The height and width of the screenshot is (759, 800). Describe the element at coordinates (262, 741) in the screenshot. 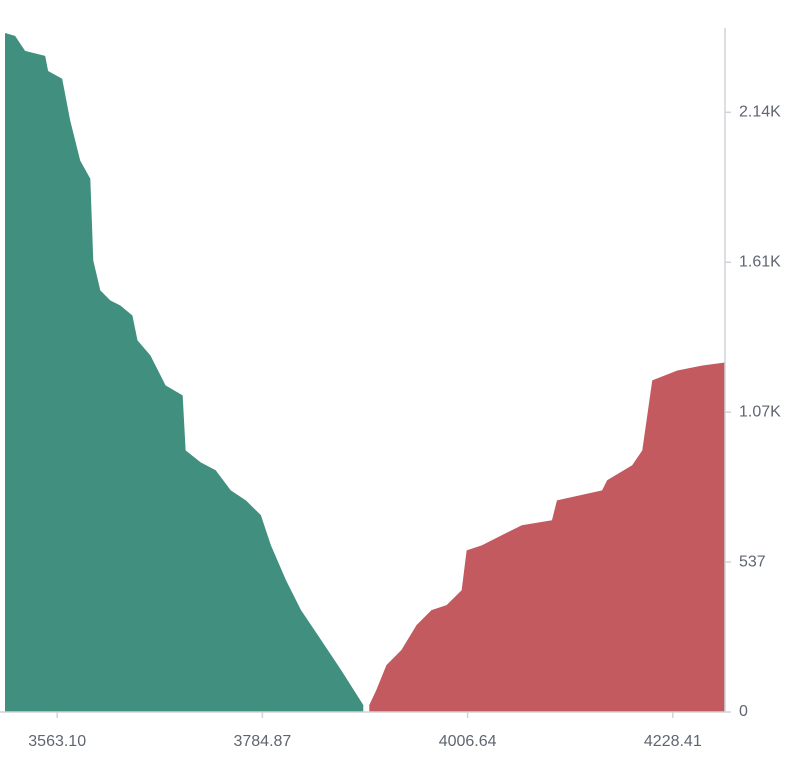

I see `x-tick-label: 3784.87` at that location.